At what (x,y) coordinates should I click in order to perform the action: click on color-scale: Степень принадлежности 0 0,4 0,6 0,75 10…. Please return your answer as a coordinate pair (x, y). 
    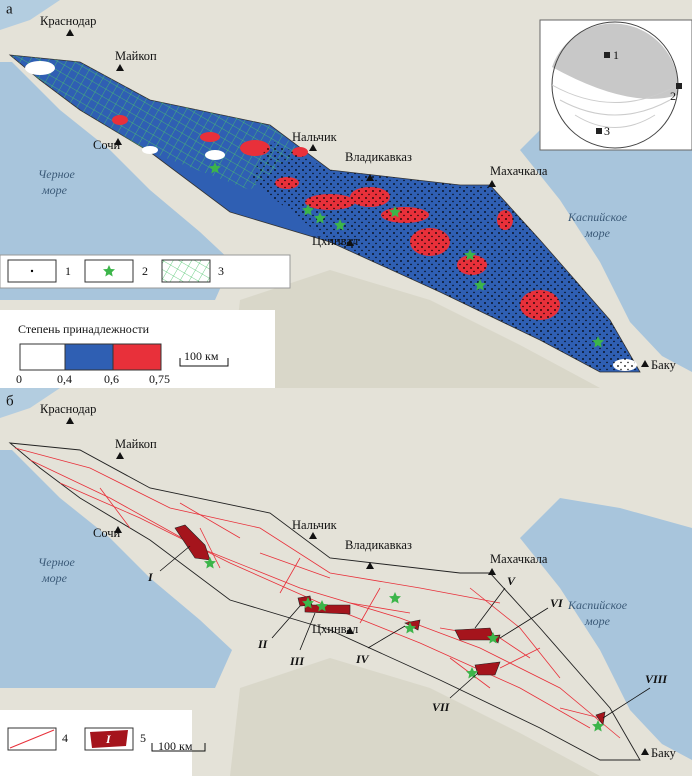
    Looking at the image, I should click on (137, 349).